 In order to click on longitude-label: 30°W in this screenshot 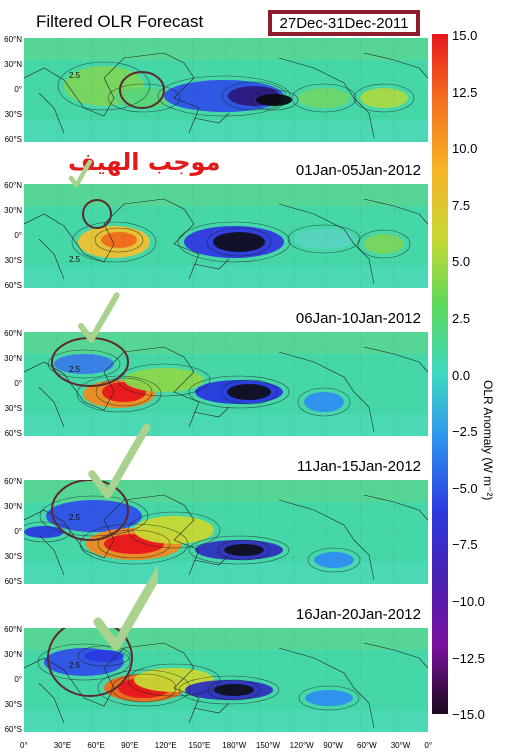, I will do `click(400, 745)`.